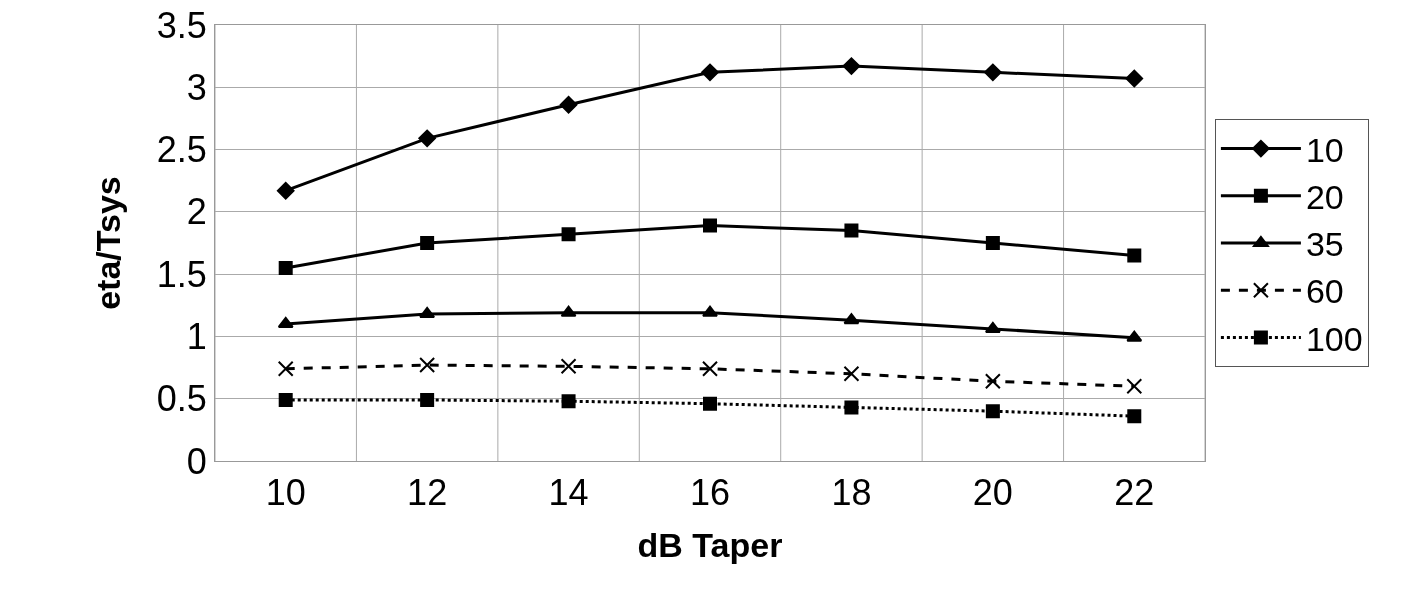 This screenshot has height=611, width=1410. I want to click on y-tick-label: 1, so click(196, 337).